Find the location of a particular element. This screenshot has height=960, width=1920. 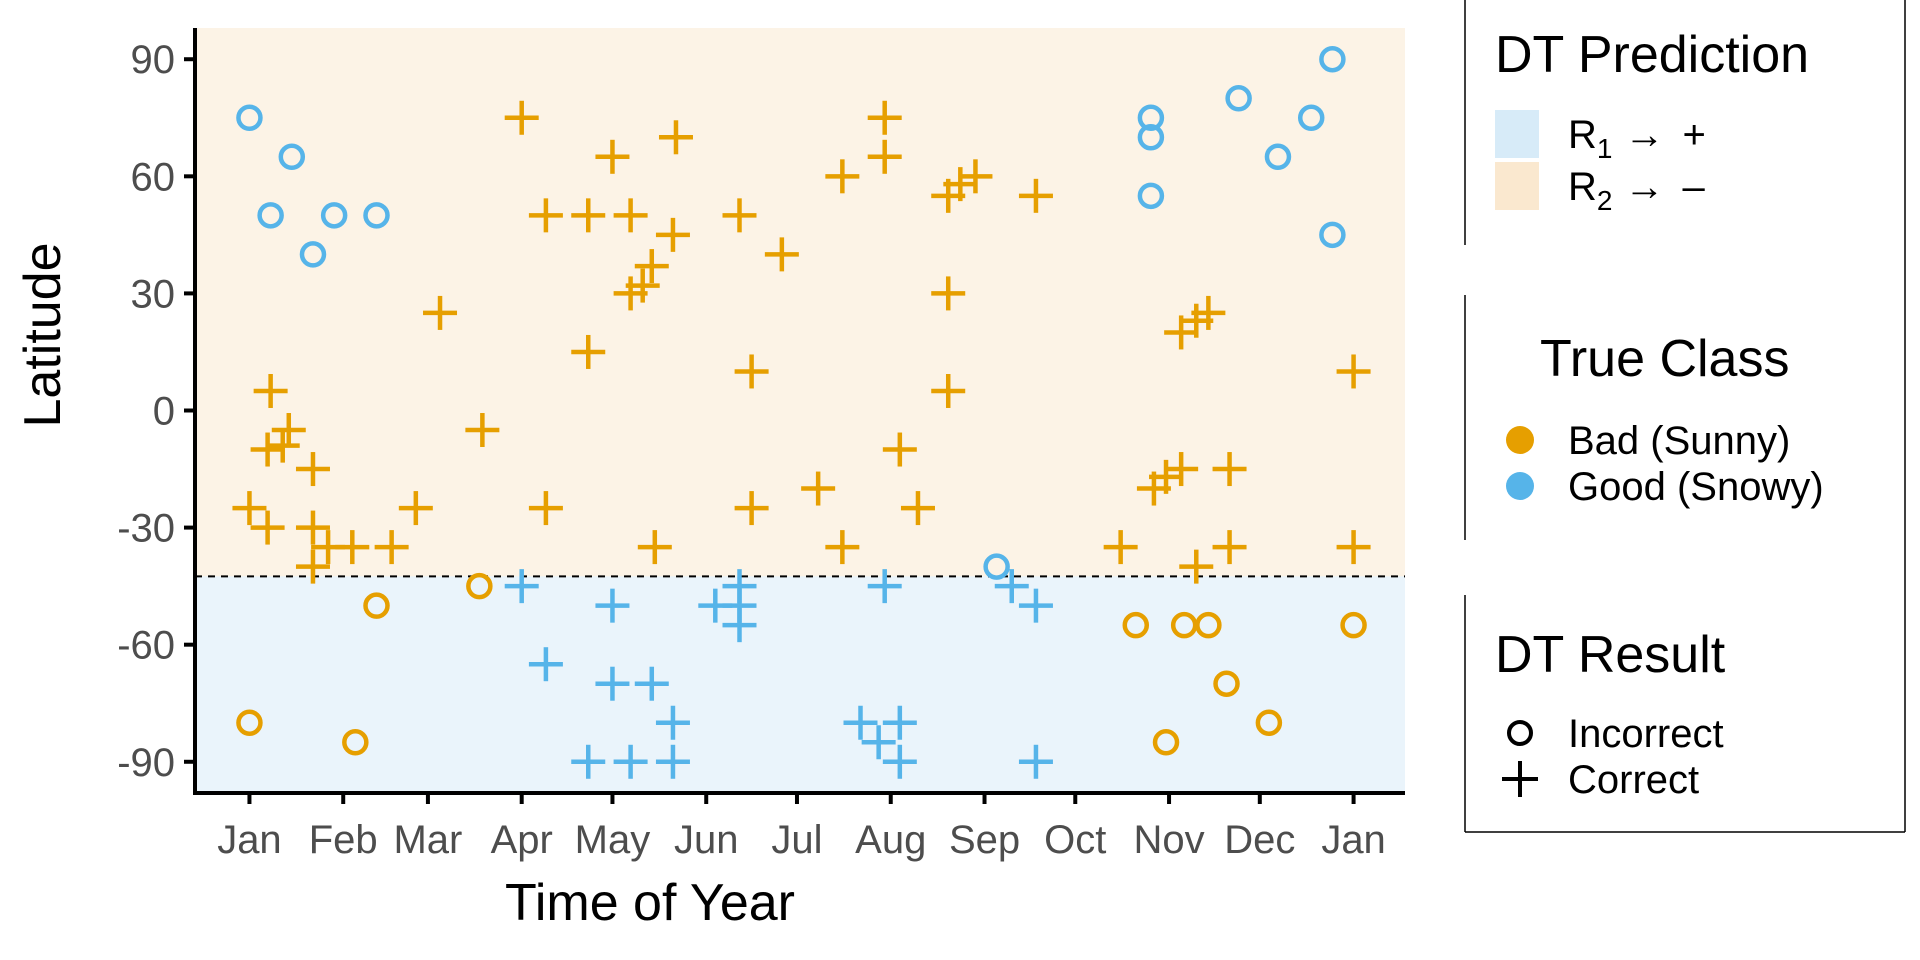

legend-good-label: Good (Snowy) is located at coordinates (1696, 487).